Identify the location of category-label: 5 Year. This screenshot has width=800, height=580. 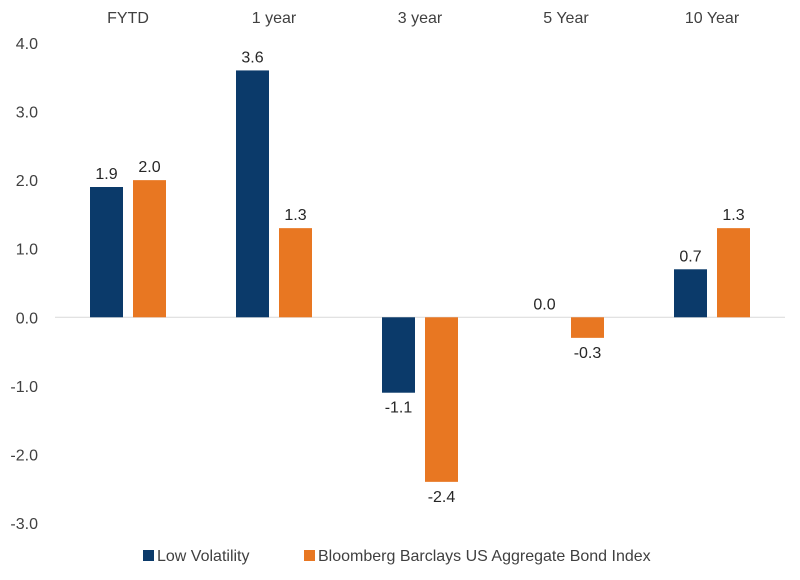
(566, 18).